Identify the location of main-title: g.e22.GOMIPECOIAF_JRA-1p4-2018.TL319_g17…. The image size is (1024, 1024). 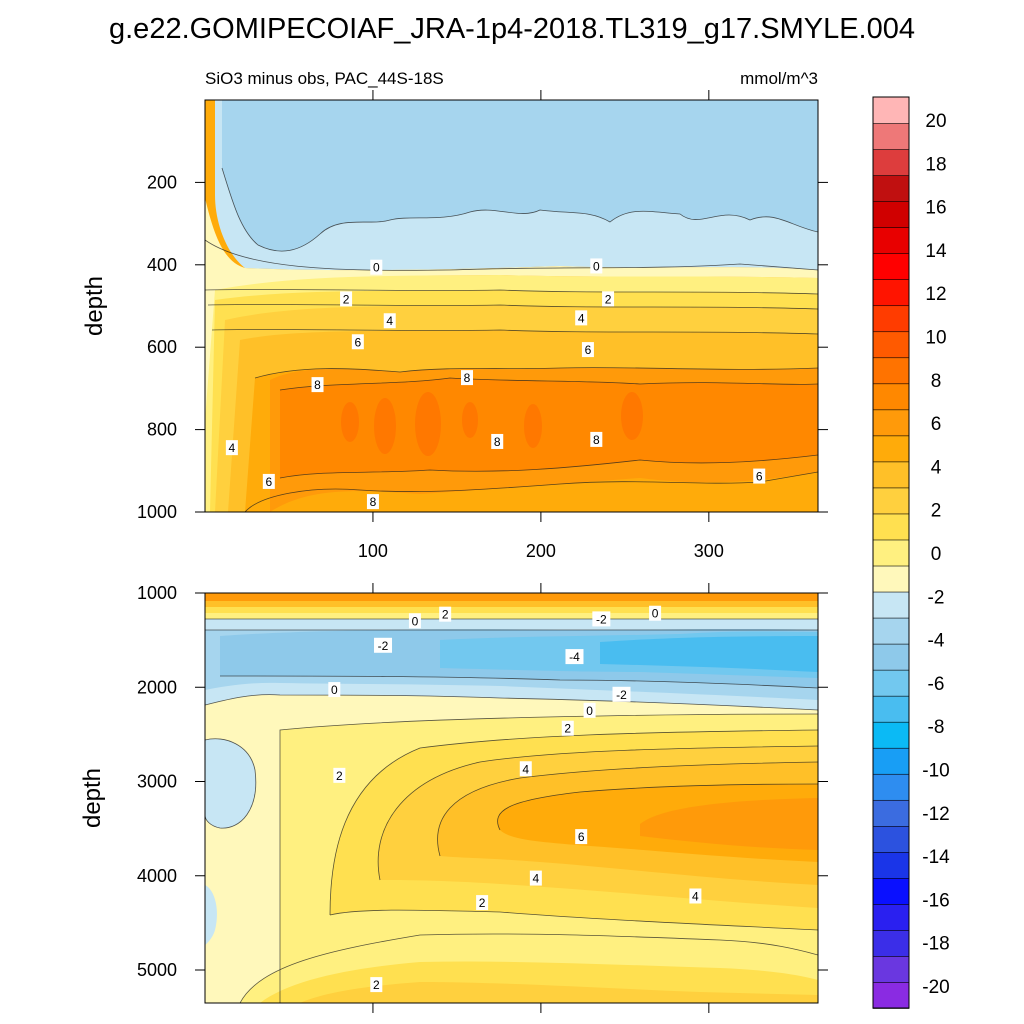
(512, 29).